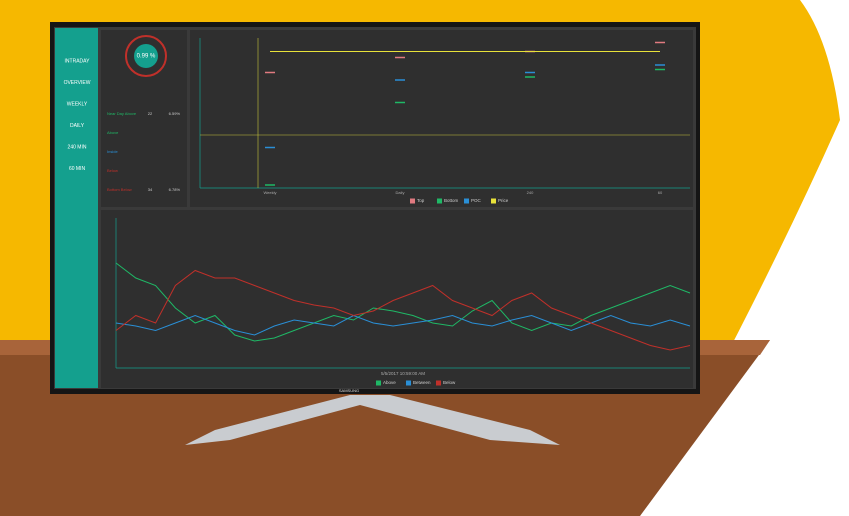 The height and width of the screenshot is (516, 849). What do you see at coordinates (421, 200) in the screenshot?
I see `legend-label: Top` at bounding box center [421, 200].